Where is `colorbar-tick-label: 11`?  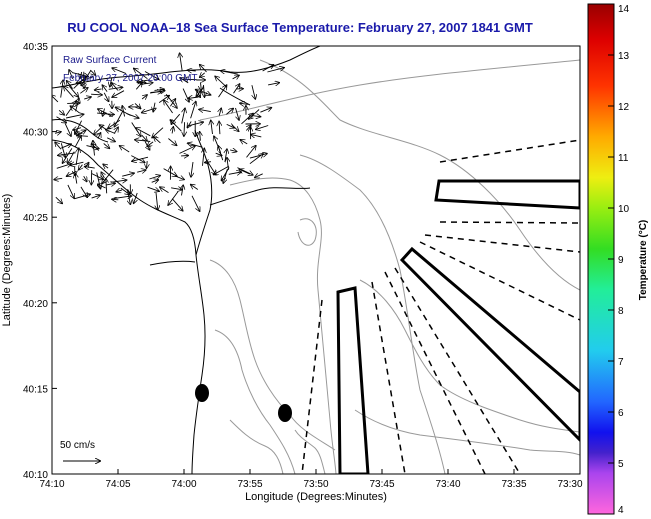
colorbar-tick-label: 11 is located at coordinates (623, 158).